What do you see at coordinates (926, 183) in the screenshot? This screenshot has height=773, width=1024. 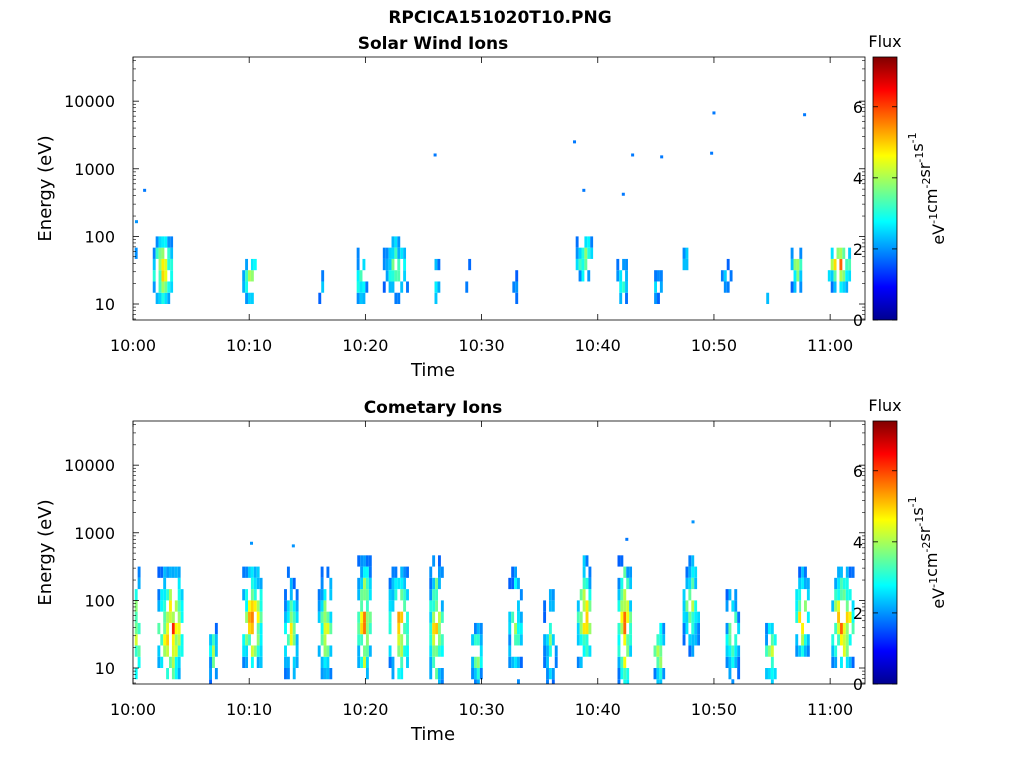 I see `panel-1-colorbar-unit-exp-1: -2` at bounding box center [926, 183].